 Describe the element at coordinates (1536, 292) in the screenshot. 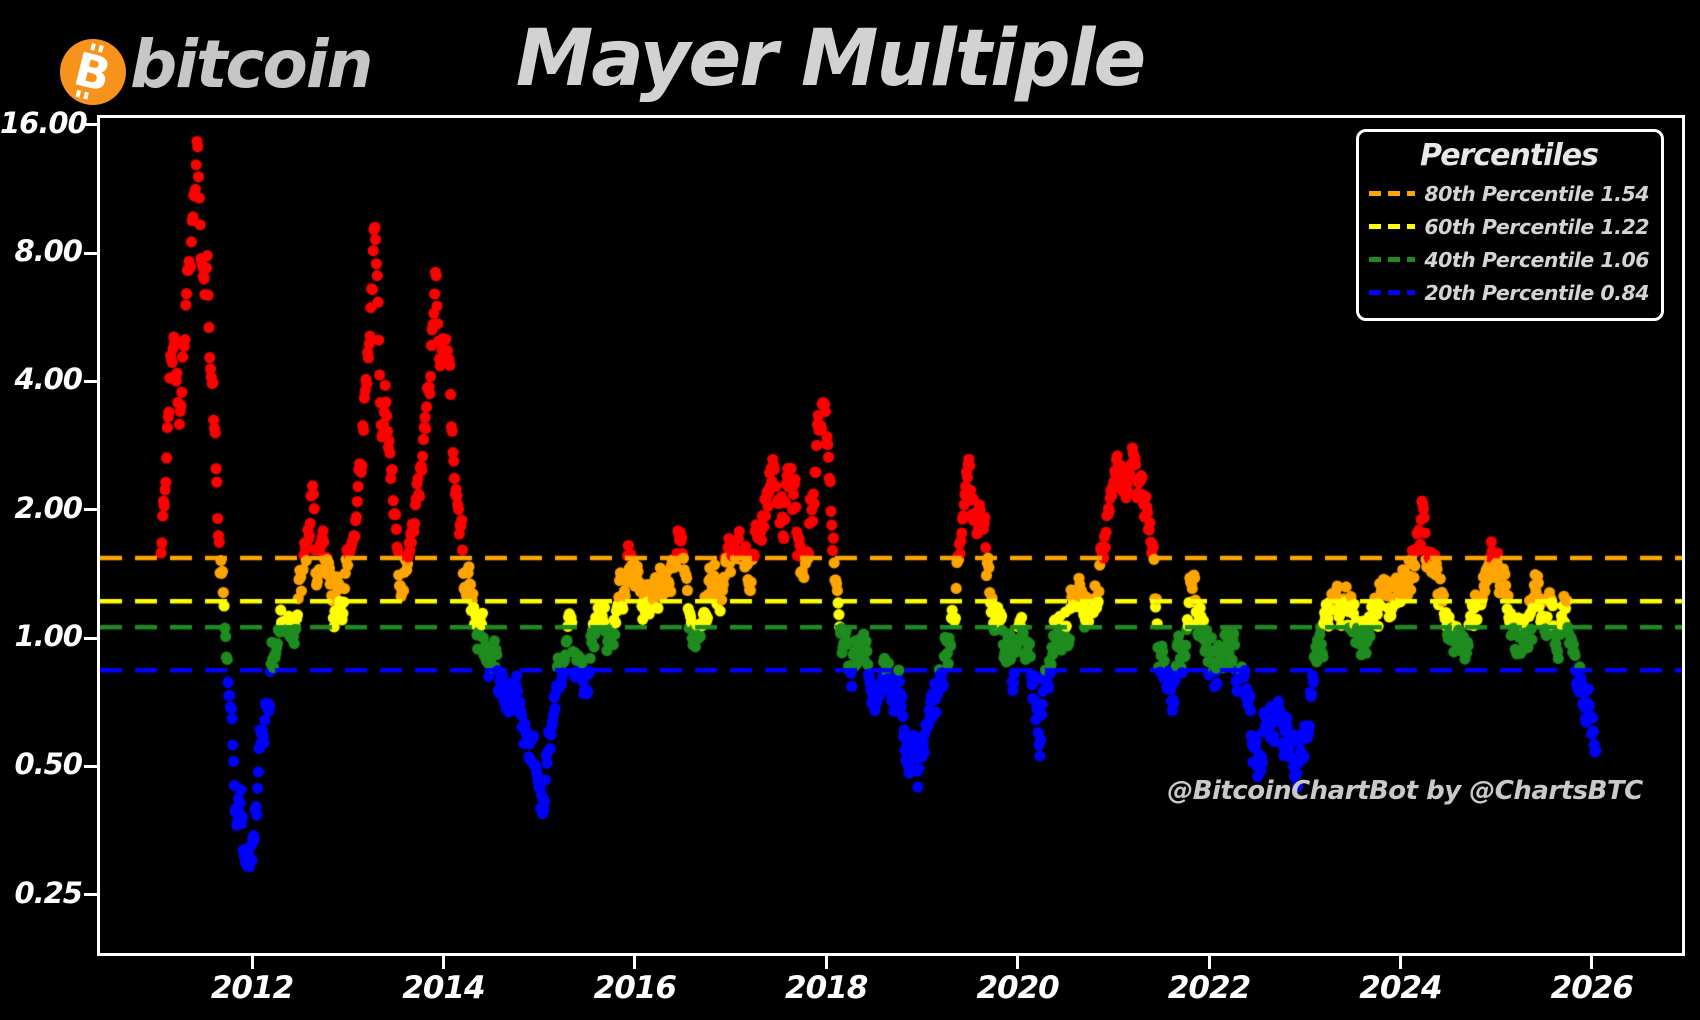

I see `legend-item-label: 20th Percentile 0.84` at that location.